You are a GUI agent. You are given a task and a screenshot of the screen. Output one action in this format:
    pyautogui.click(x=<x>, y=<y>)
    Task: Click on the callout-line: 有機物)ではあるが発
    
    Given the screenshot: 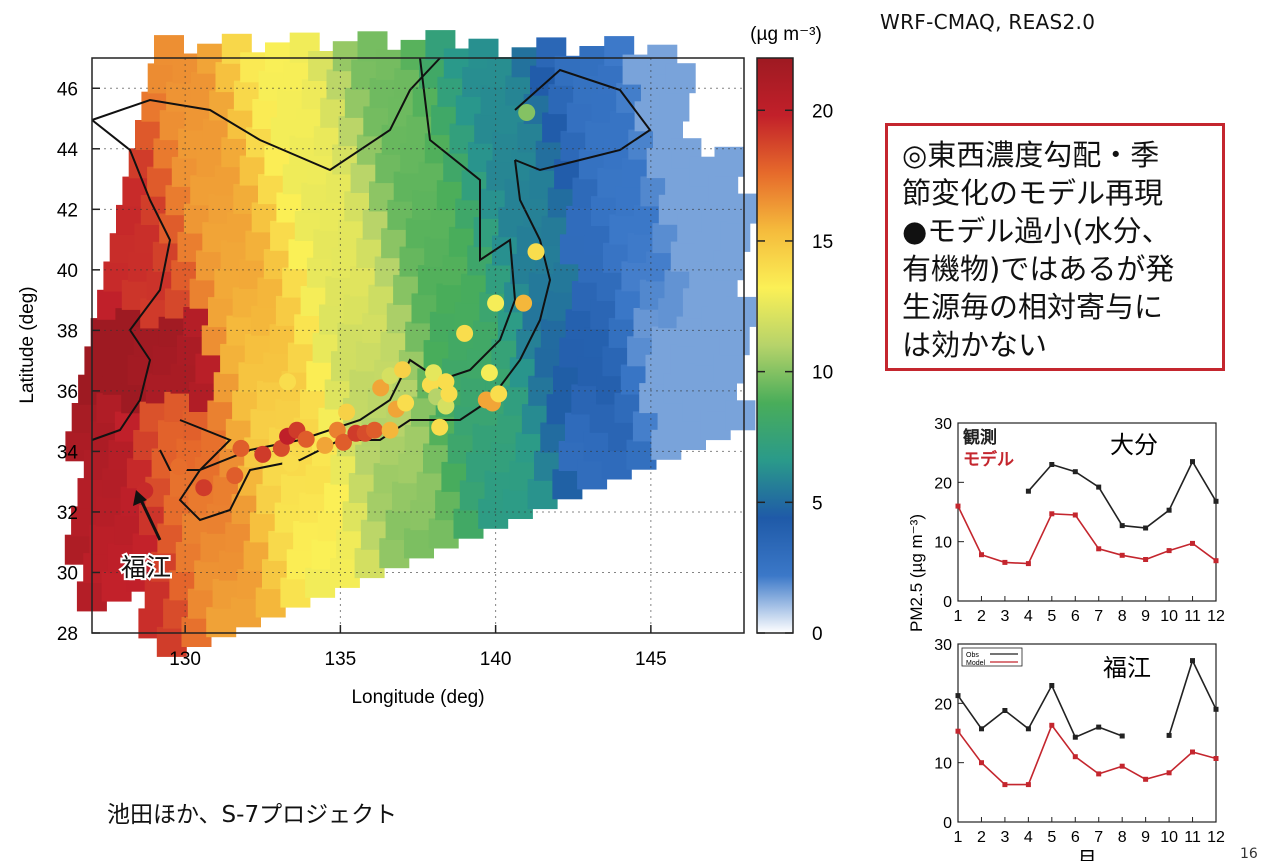 What is the action you would take?
    pyautogui.click(x=1038, y=269)
    